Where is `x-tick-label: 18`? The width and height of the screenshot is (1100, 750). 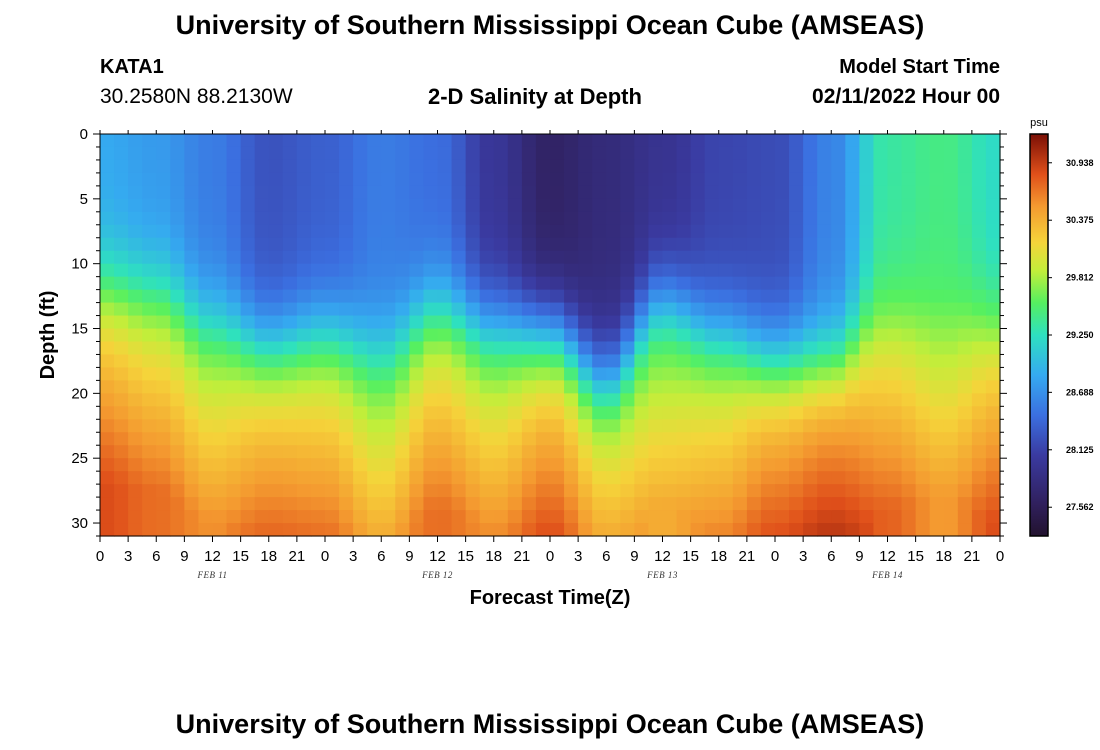
x-tick-label: 18 is located at coordinates (718, 556).